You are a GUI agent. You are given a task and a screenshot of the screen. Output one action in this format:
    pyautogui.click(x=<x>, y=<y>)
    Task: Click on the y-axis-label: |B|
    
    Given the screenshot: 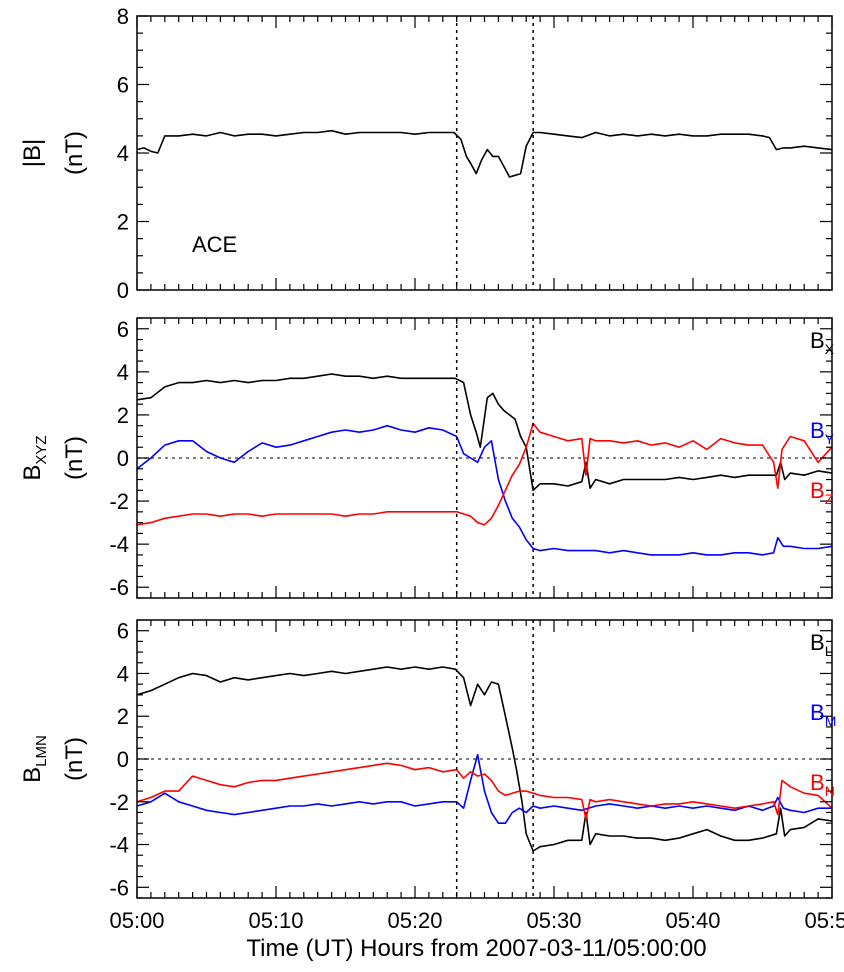 What is the action you would take?
    pyautogui.click(x=32, y=153)
    